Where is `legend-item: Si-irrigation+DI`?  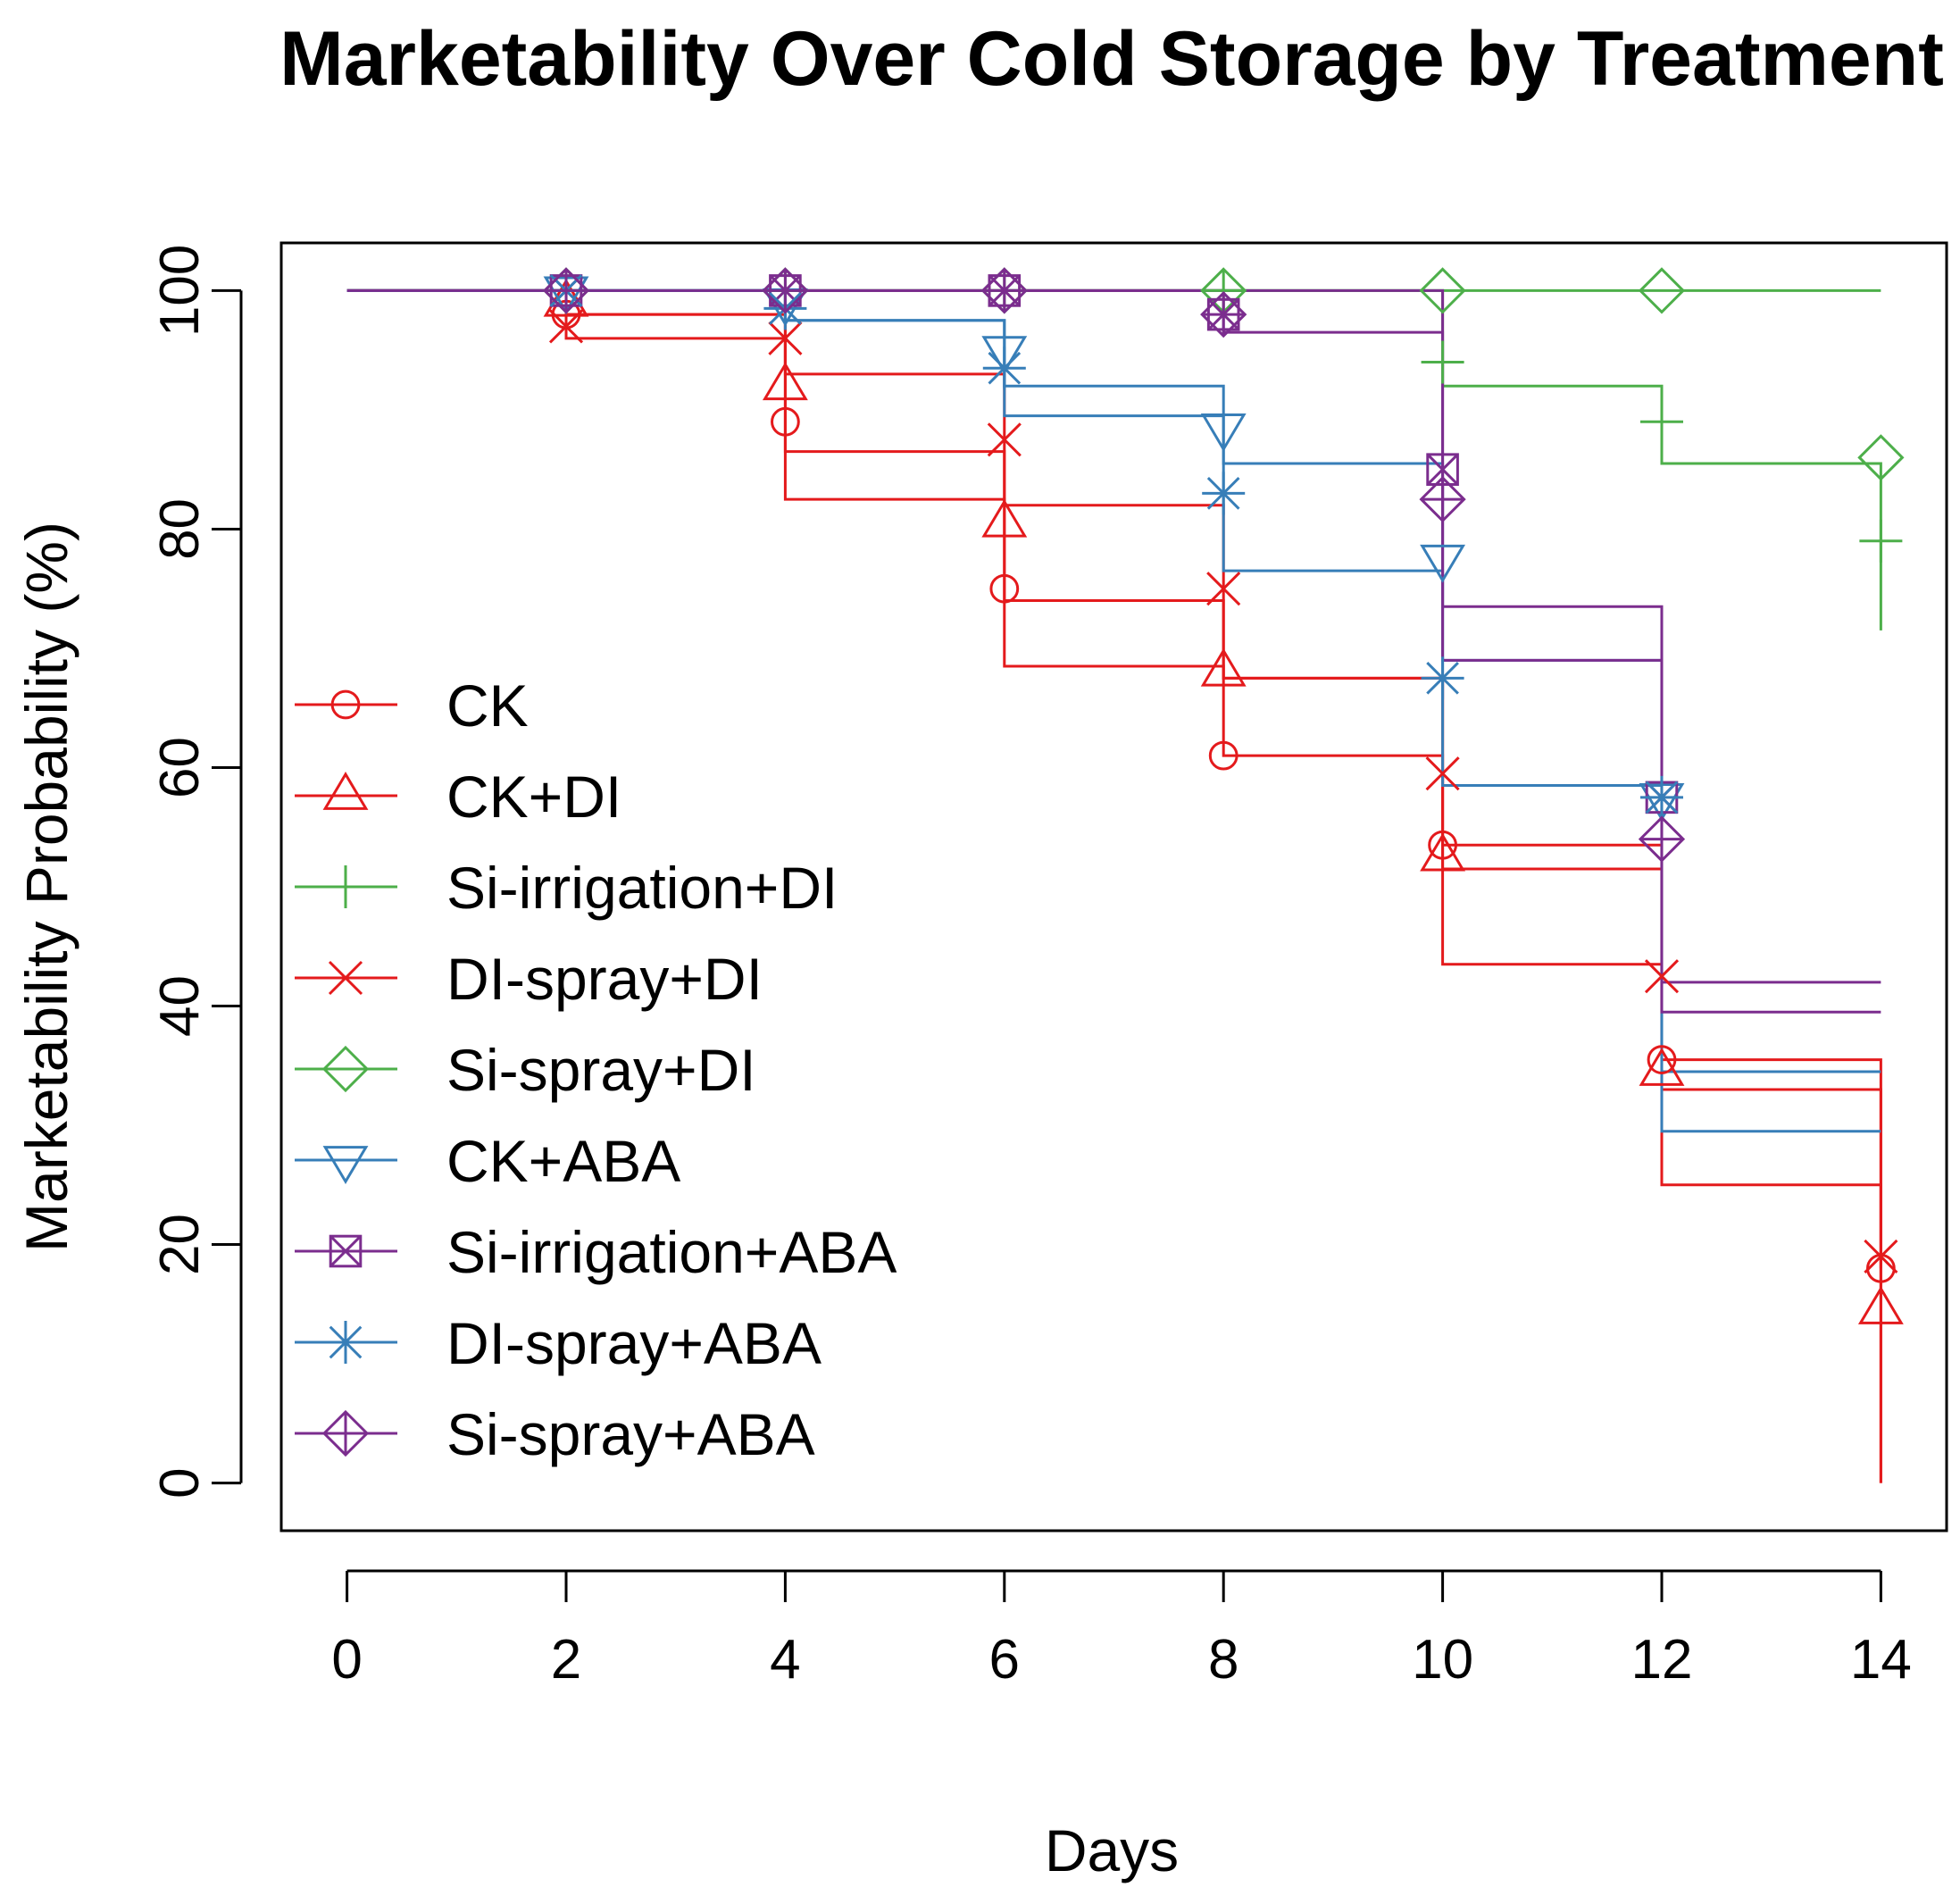
legend-item: Si-irrigation+DI is located at coordinates (566, 888).